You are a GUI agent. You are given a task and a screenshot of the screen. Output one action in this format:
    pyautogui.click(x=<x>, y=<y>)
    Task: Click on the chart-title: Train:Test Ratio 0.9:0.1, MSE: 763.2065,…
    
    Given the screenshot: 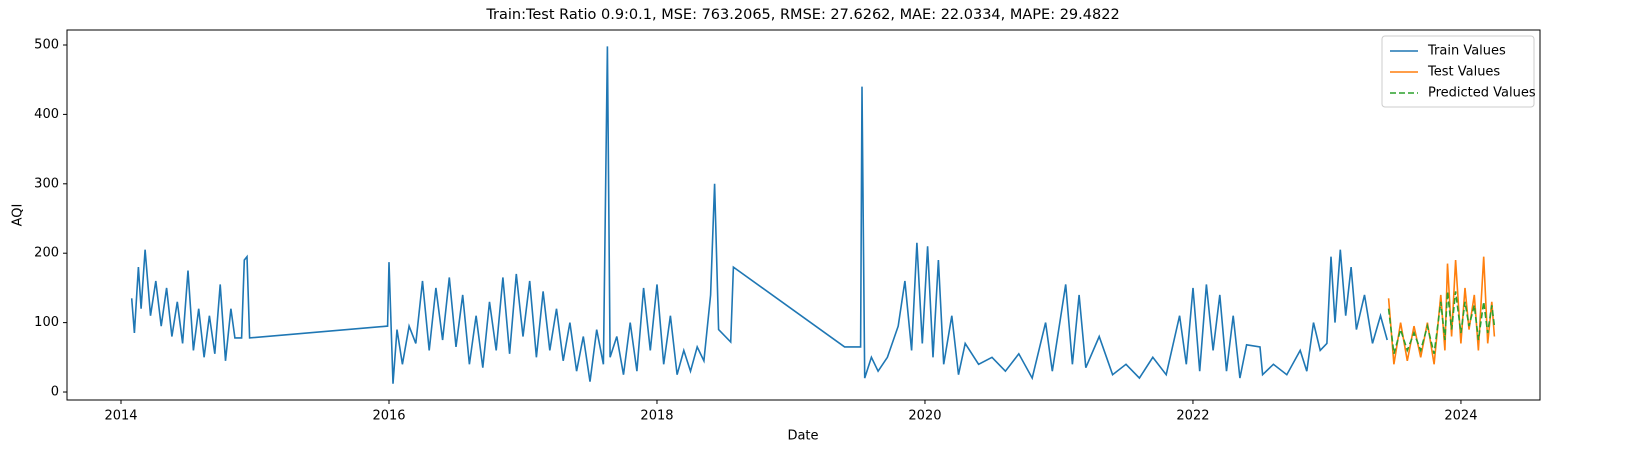 What is the action you would take?
    pyautogui.click(x=802, y=15)
    